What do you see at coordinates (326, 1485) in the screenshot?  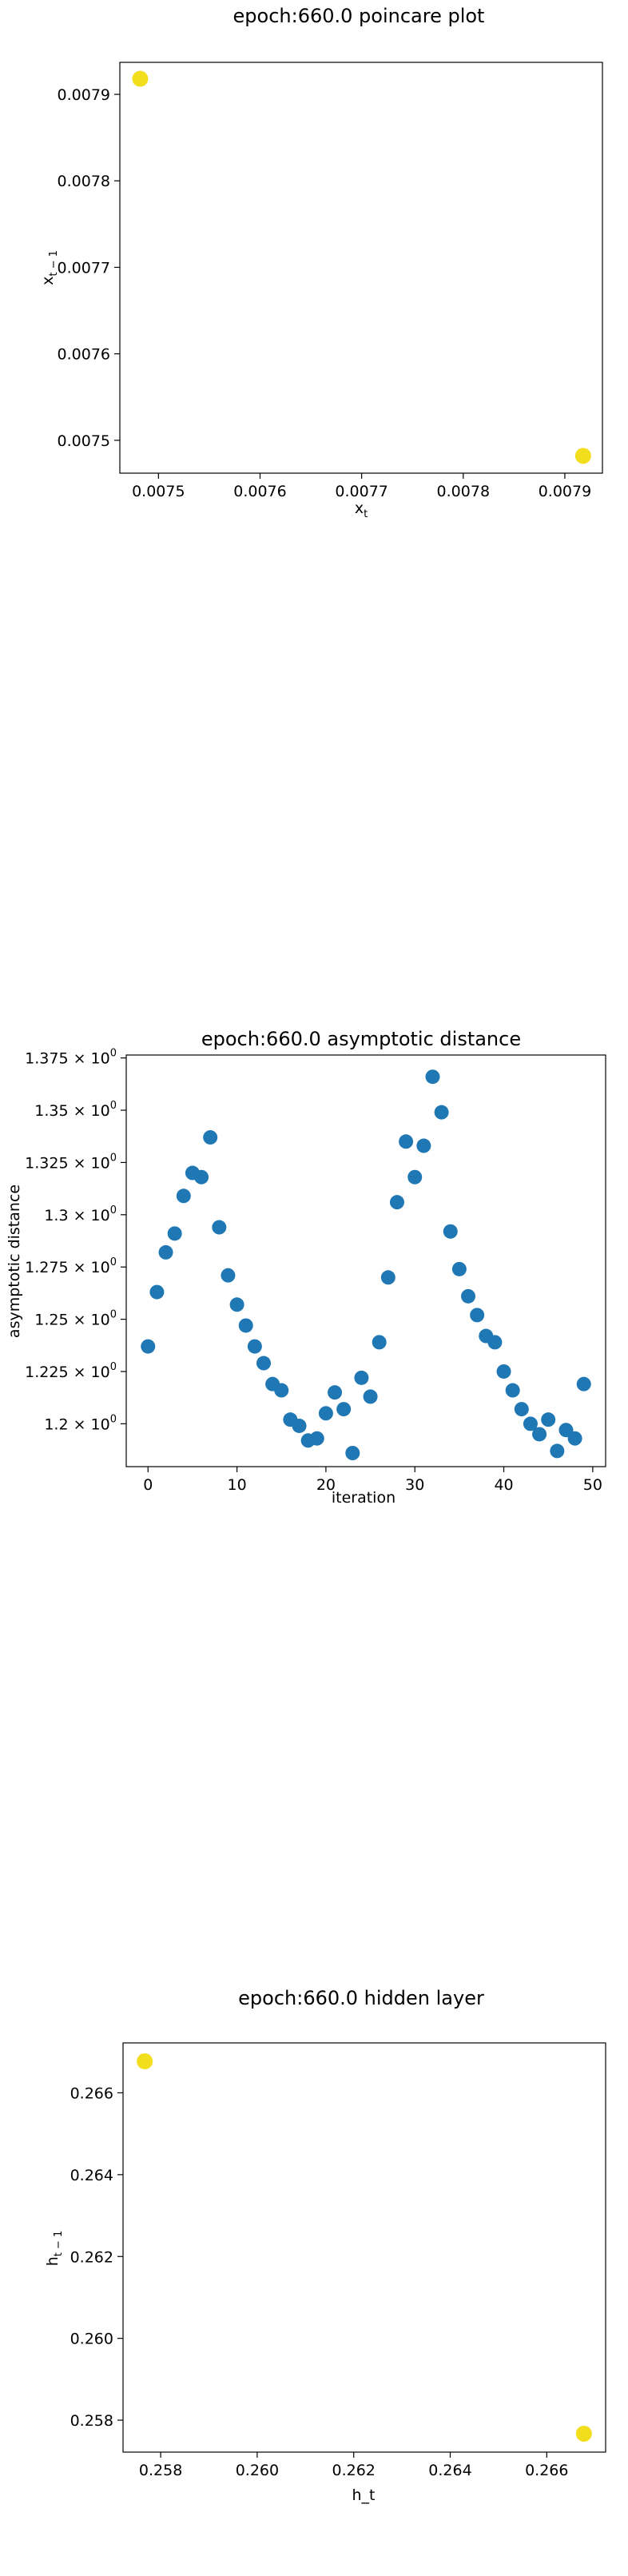 I see `x-tick-label: 20` at bounding box center [326, 1485].